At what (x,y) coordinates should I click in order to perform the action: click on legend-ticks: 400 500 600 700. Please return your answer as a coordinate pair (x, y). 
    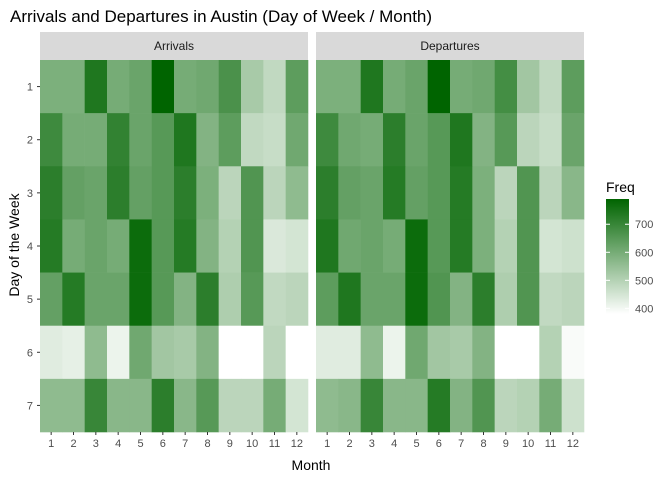
    Looking at the image, I should click on (629, 267).